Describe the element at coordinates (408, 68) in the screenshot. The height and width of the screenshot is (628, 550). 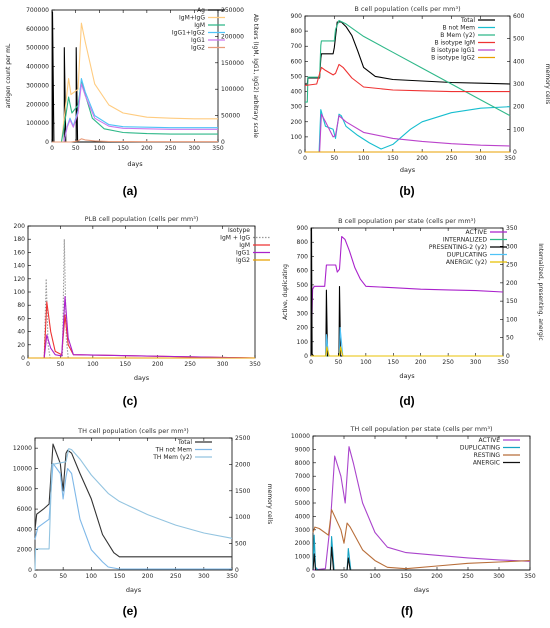
I see `series-line-b-mem-y2-` at that location.